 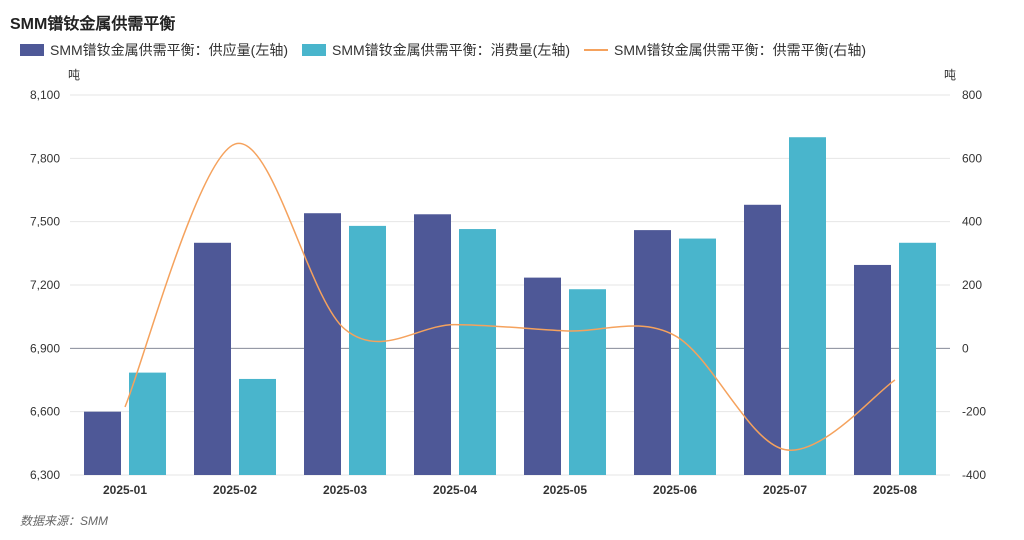 What do you see at coordinates (972, 95) in the screenshot?
I see `y-right-tick-label: 800` at bounding box center [972, 95].